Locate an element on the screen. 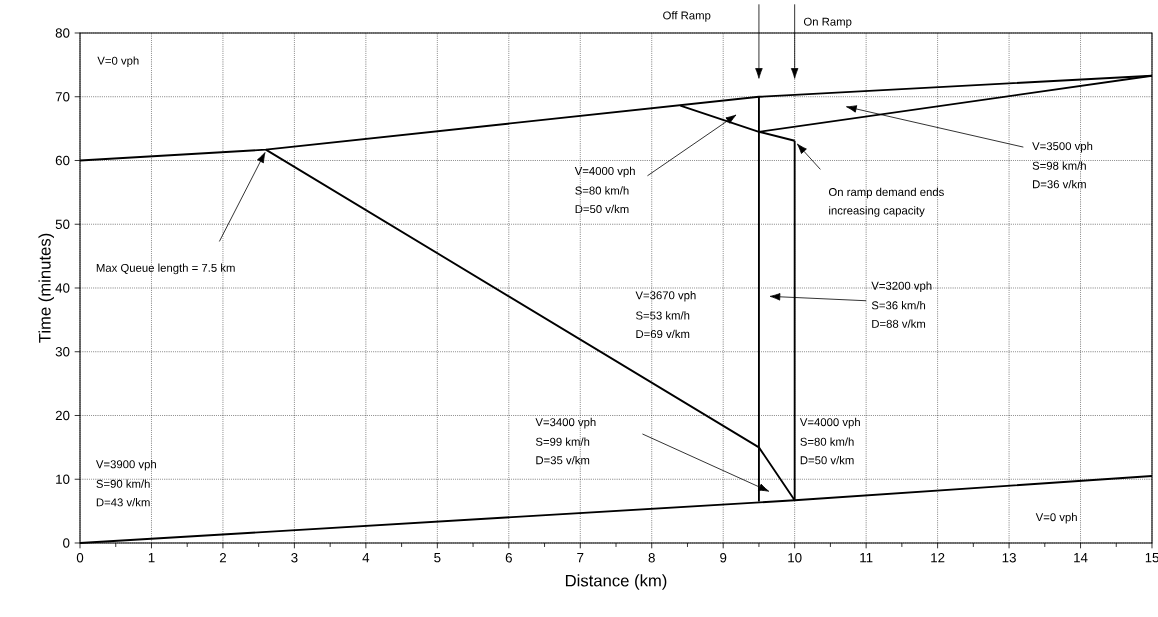 Image resolution: width=1158 pixels, height=617 pixels. x-axis-title: Distance (km) is located at coordinates (616, 582).